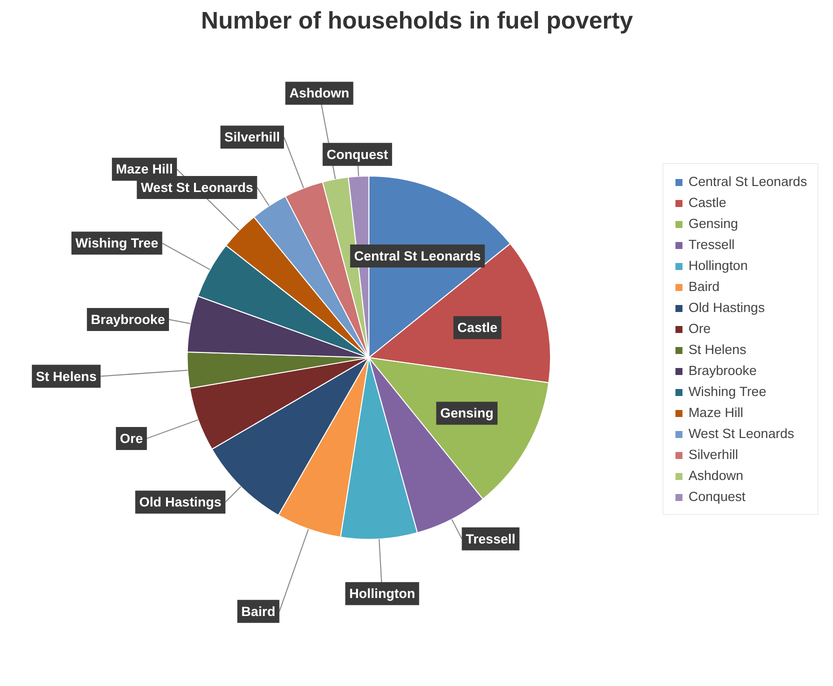 The width and height of the screenshot is (833, 686). Describe the element at coordinates (477, 328) in the screenshot. I see `slice-label: Castle` at that location.